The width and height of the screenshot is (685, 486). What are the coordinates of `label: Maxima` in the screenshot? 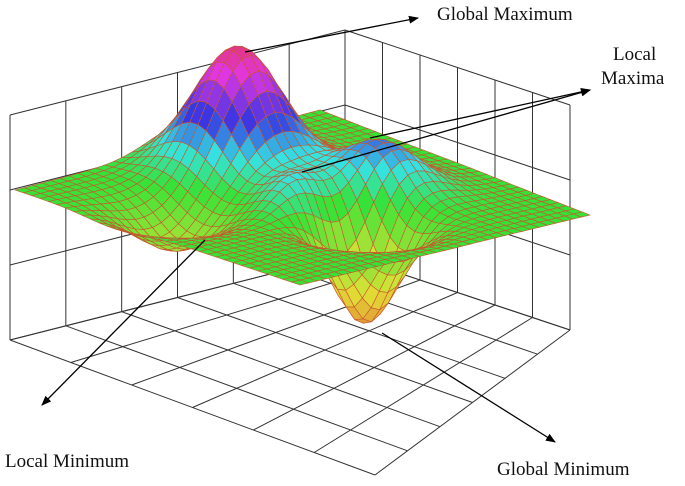 It's located at (633, 78).